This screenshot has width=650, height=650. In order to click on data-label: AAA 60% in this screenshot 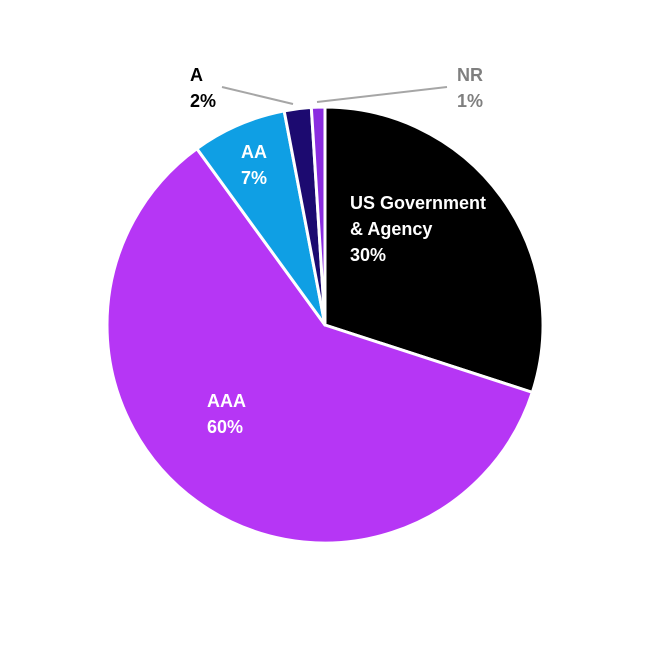, I will do `click(247, 414)`.